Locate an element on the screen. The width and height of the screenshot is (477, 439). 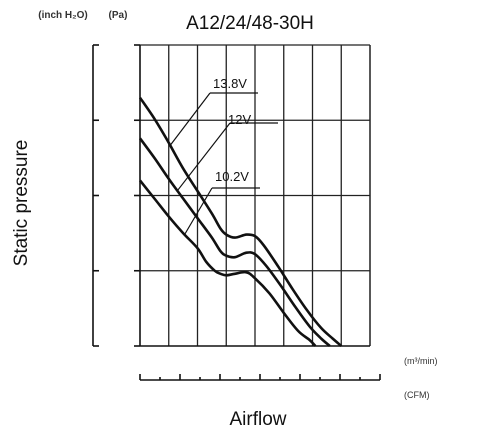
x-unit-m3min: (m³/min) is located at coordinates (421, 361).